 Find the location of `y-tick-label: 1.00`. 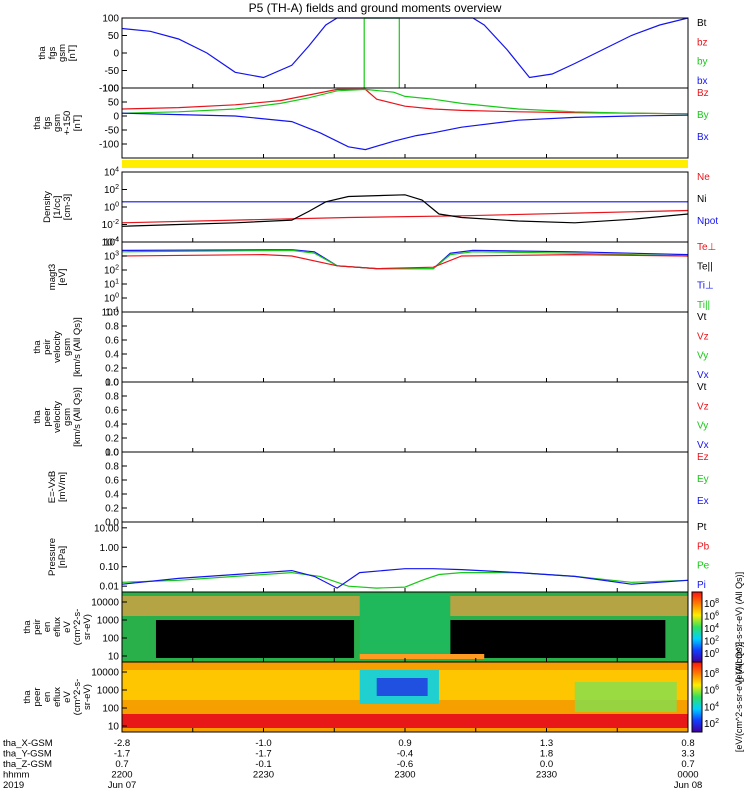

y-tick-label: 1.00 is located at coordinates (110, 548).